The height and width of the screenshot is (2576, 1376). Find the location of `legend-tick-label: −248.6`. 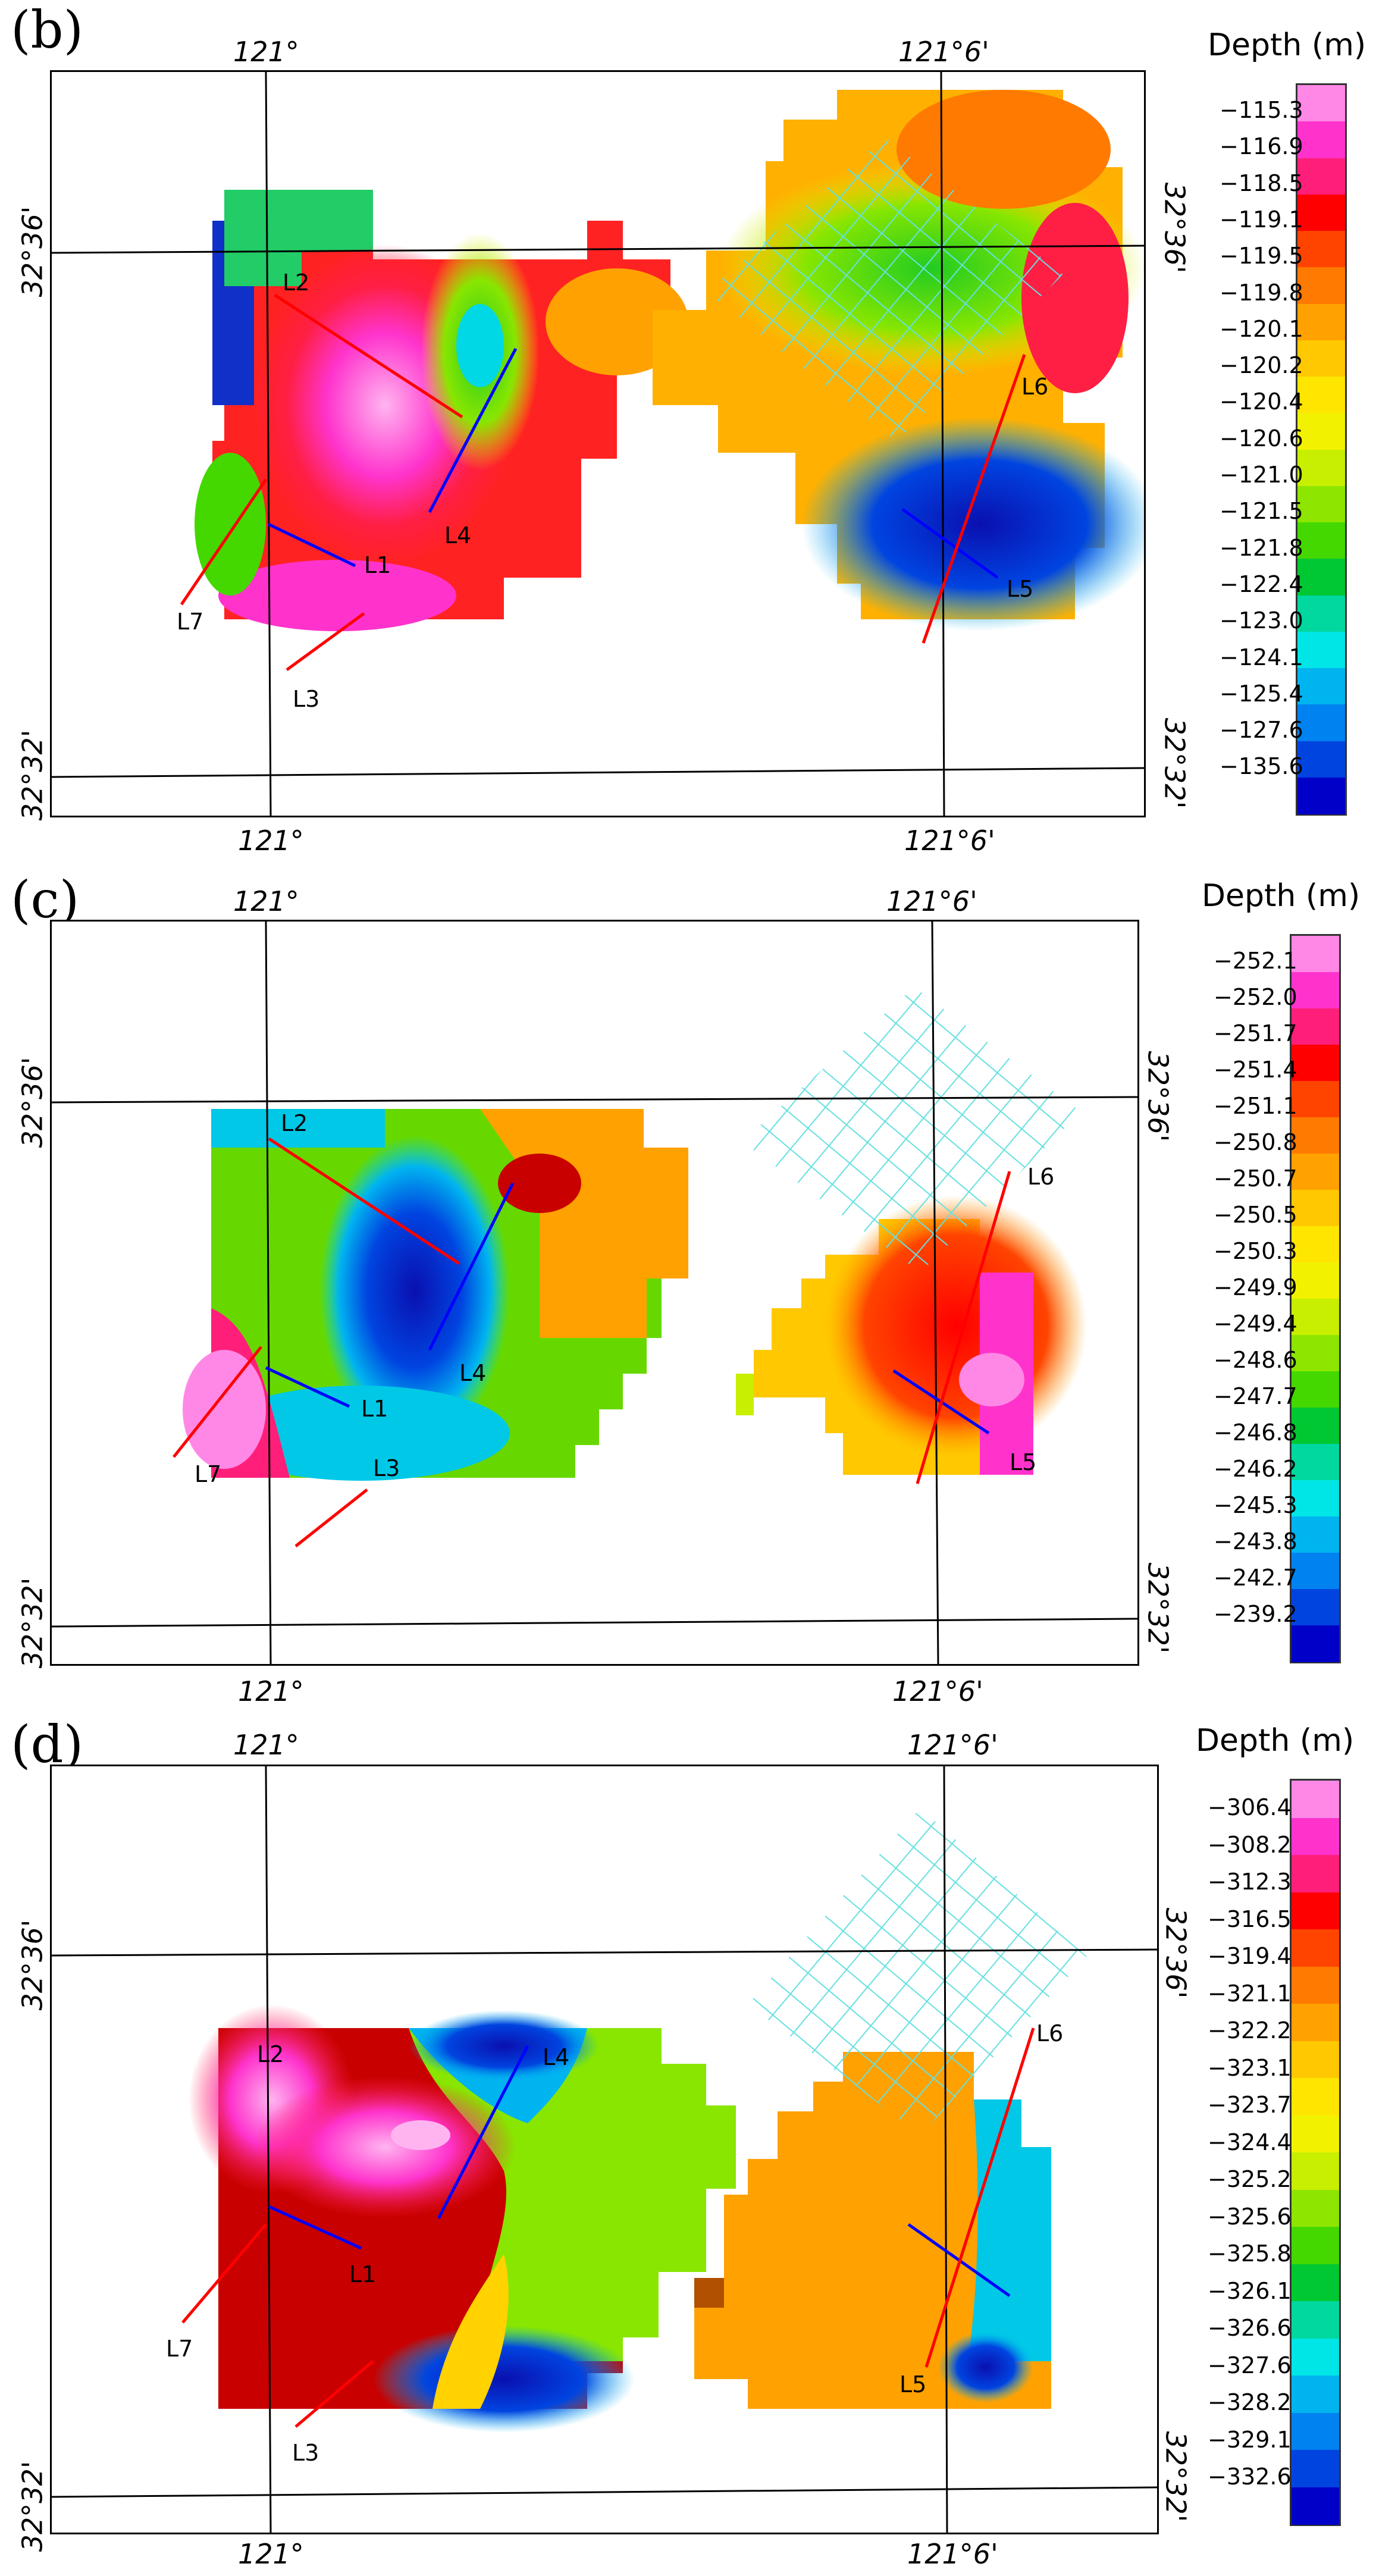

legend-tick-label: −248.6 is located at coordinates (1255, 1360).